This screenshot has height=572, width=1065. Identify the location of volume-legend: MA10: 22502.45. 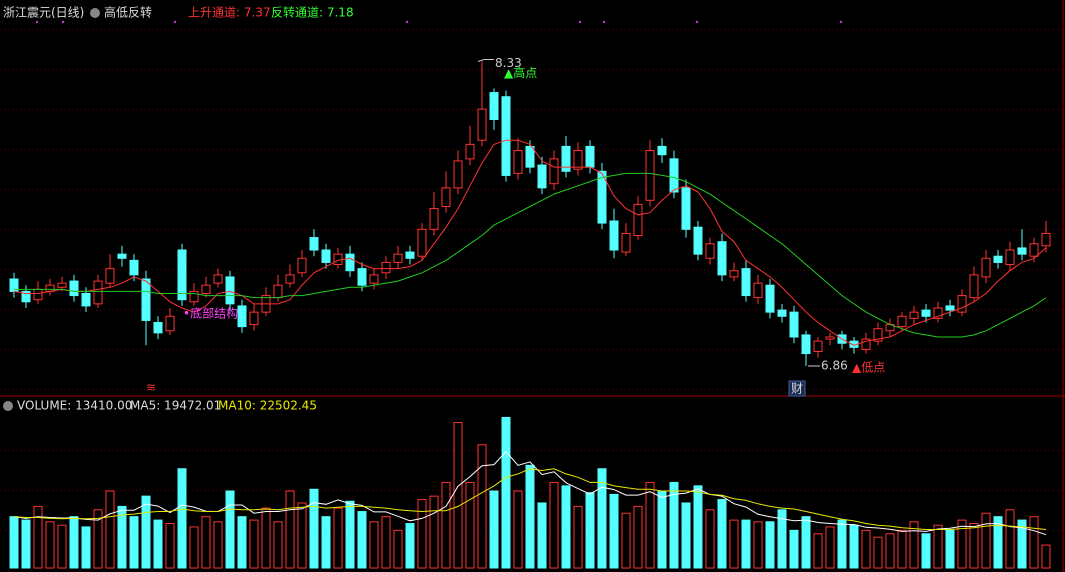
(267, 406).